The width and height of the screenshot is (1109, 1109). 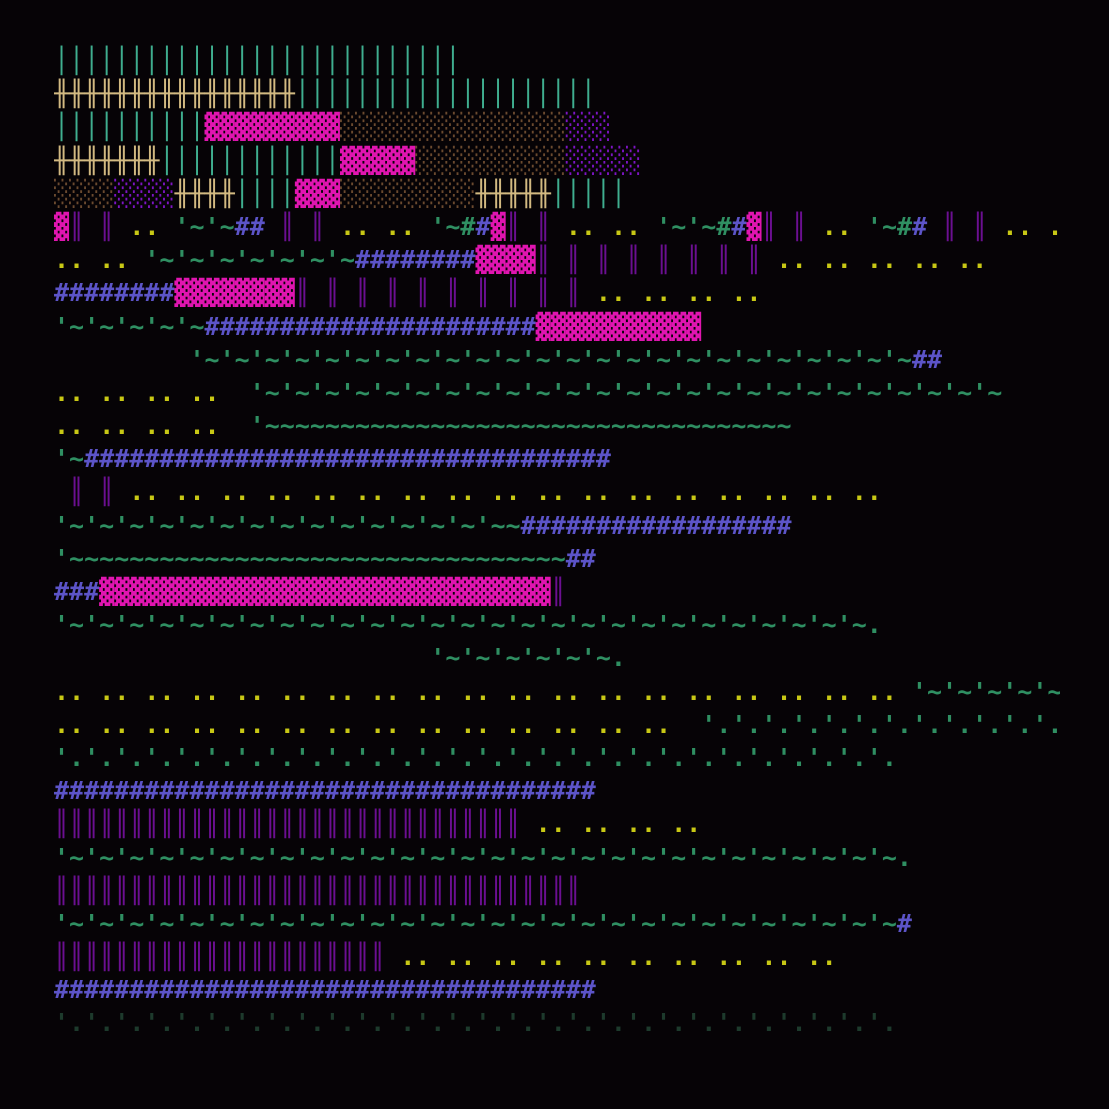 I want to click on art-run: '~'~'~'~'~'~'~'~'~'~'~'~'~'~'~~, so click(x=287, y=525).